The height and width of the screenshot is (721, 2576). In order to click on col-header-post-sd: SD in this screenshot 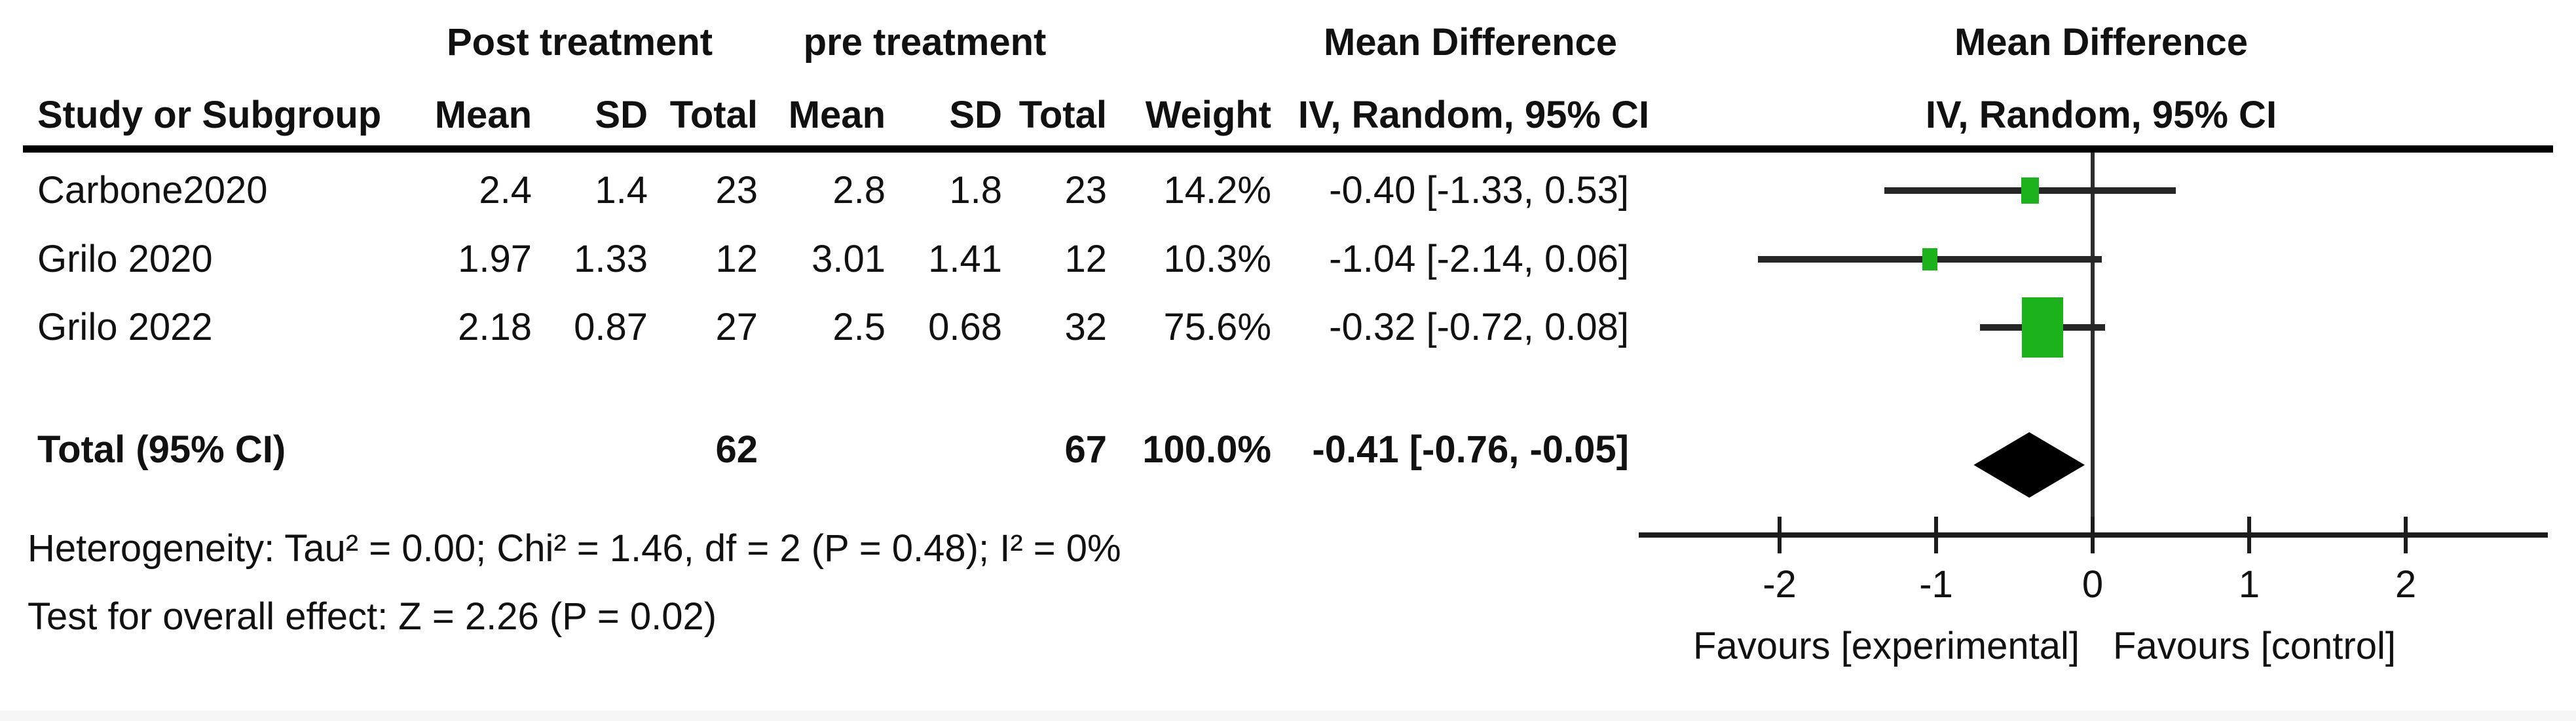, I will do `click(621, 115)`.